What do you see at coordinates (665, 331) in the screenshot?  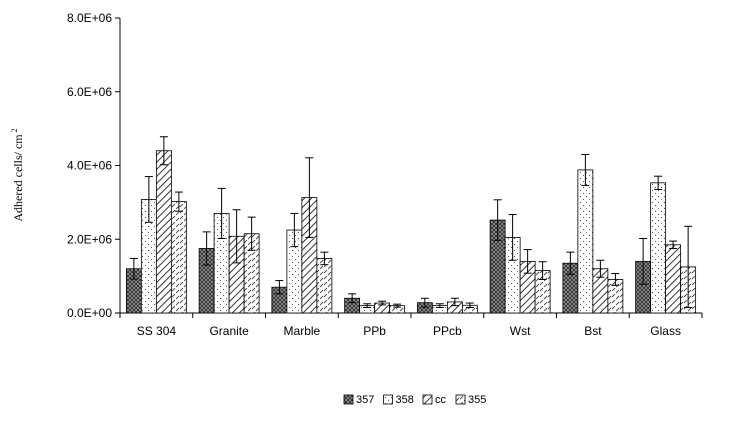 I see `x-tick-label: Glass` at bounding box center [665, 331].